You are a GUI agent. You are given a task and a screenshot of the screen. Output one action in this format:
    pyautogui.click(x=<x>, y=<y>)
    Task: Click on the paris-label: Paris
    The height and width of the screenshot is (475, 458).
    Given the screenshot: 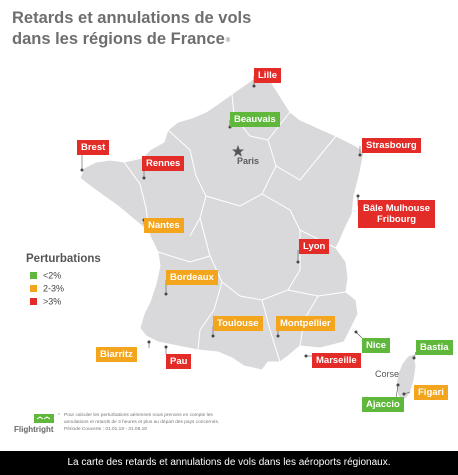 What is the action you would take?
    pyautogui.click(x=248, y=161)
    